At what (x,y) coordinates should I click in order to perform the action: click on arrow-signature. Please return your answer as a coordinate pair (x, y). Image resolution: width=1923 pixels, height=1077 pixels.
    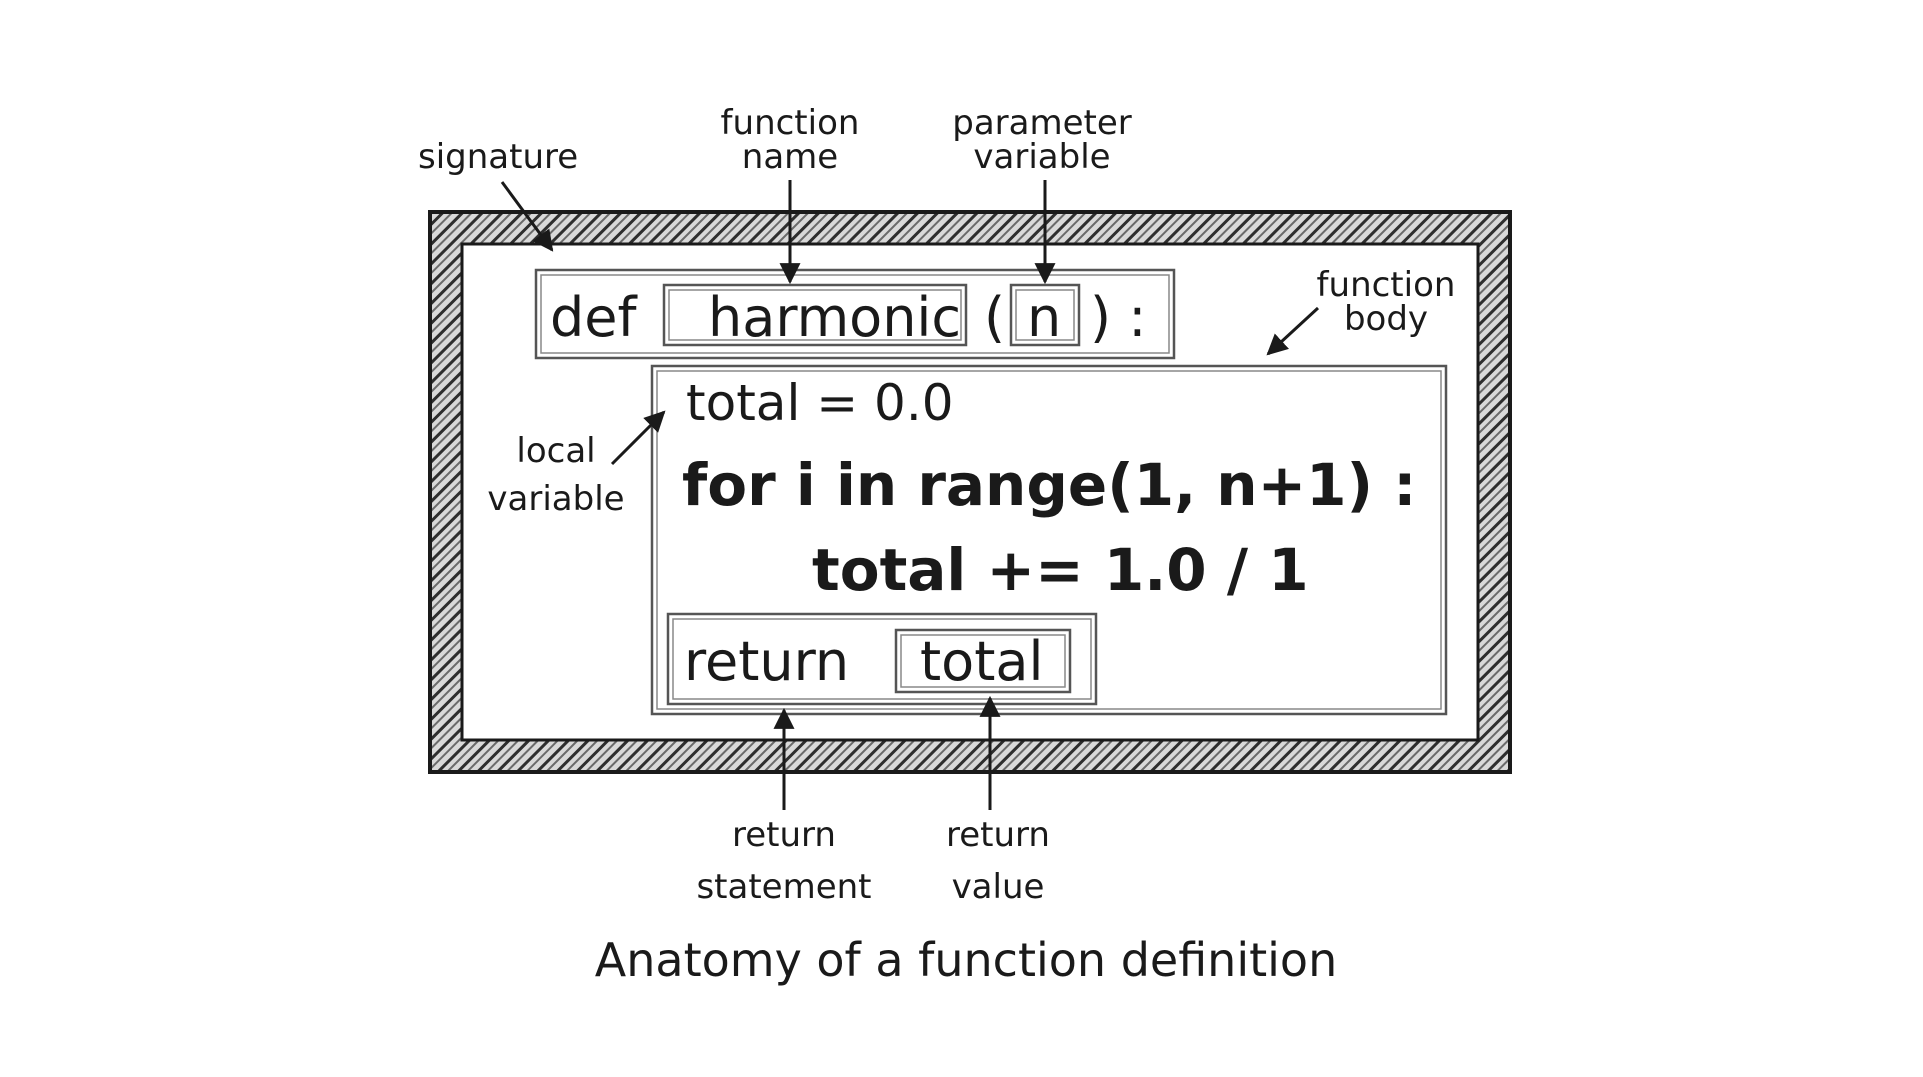
    Looking at the image, I should click on (527, 216).